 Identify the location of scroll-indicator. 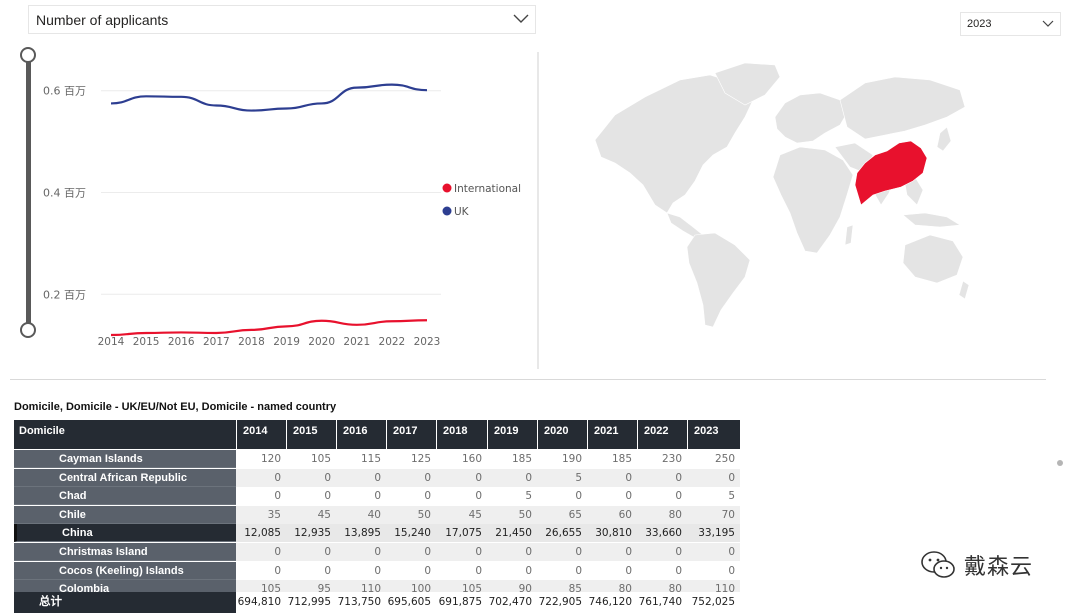
(1060, 463).